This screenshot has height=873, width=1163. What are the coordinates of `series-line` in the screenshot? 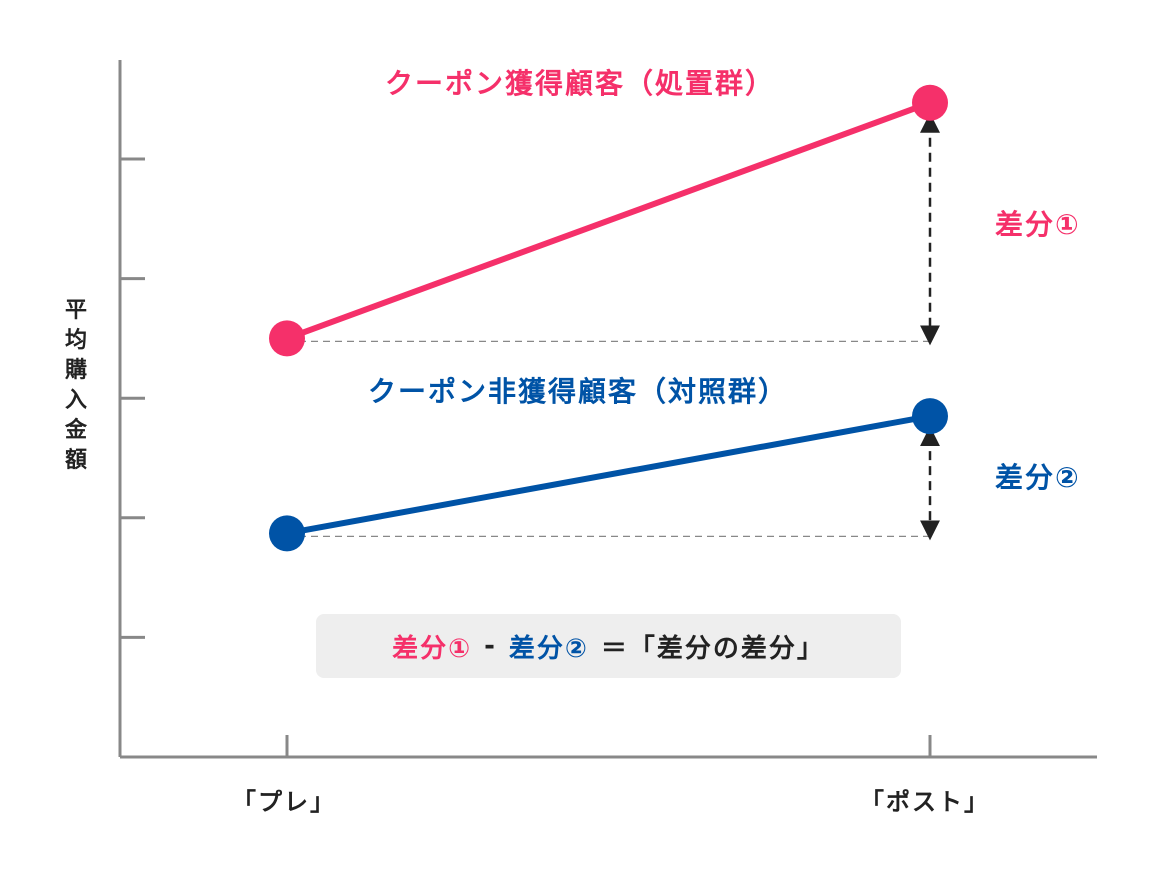 It's located at (608, 475).